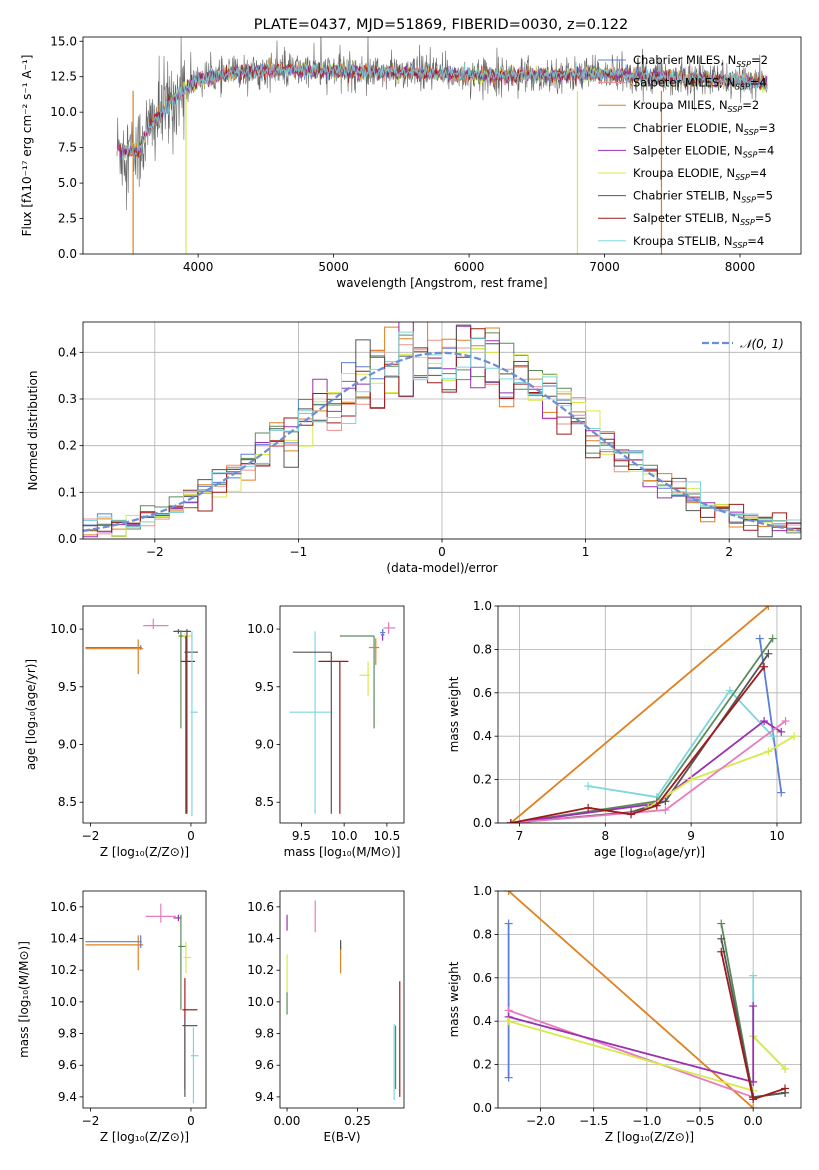 This screenshot has width=819, height=1170. Describe the element at coordinates (703, 197) in the screenshot. I see `legend-entry: Chabrier STELIB, NSSP=5` at that location.